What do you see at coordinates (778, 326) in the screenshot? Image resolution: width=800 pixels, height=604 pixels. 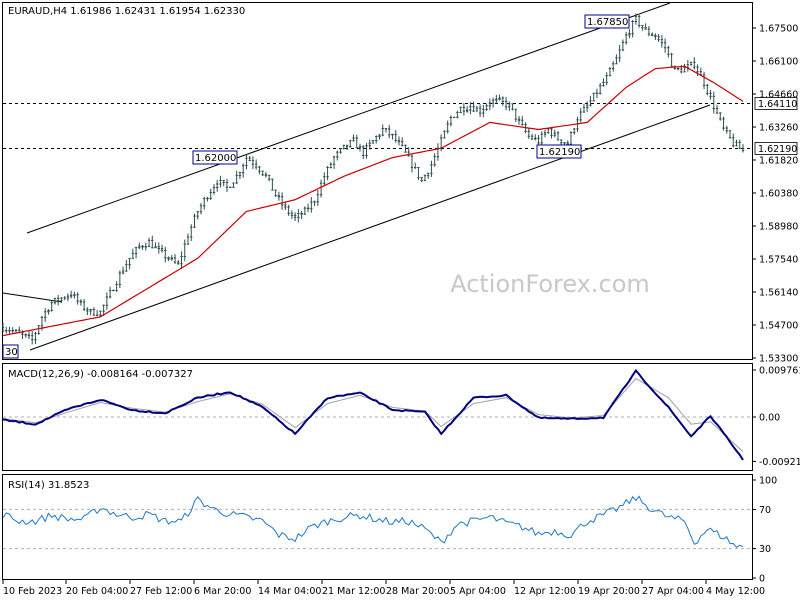 I see `price-tick-label-9: 1.54700` at bounding box center [778, 326].